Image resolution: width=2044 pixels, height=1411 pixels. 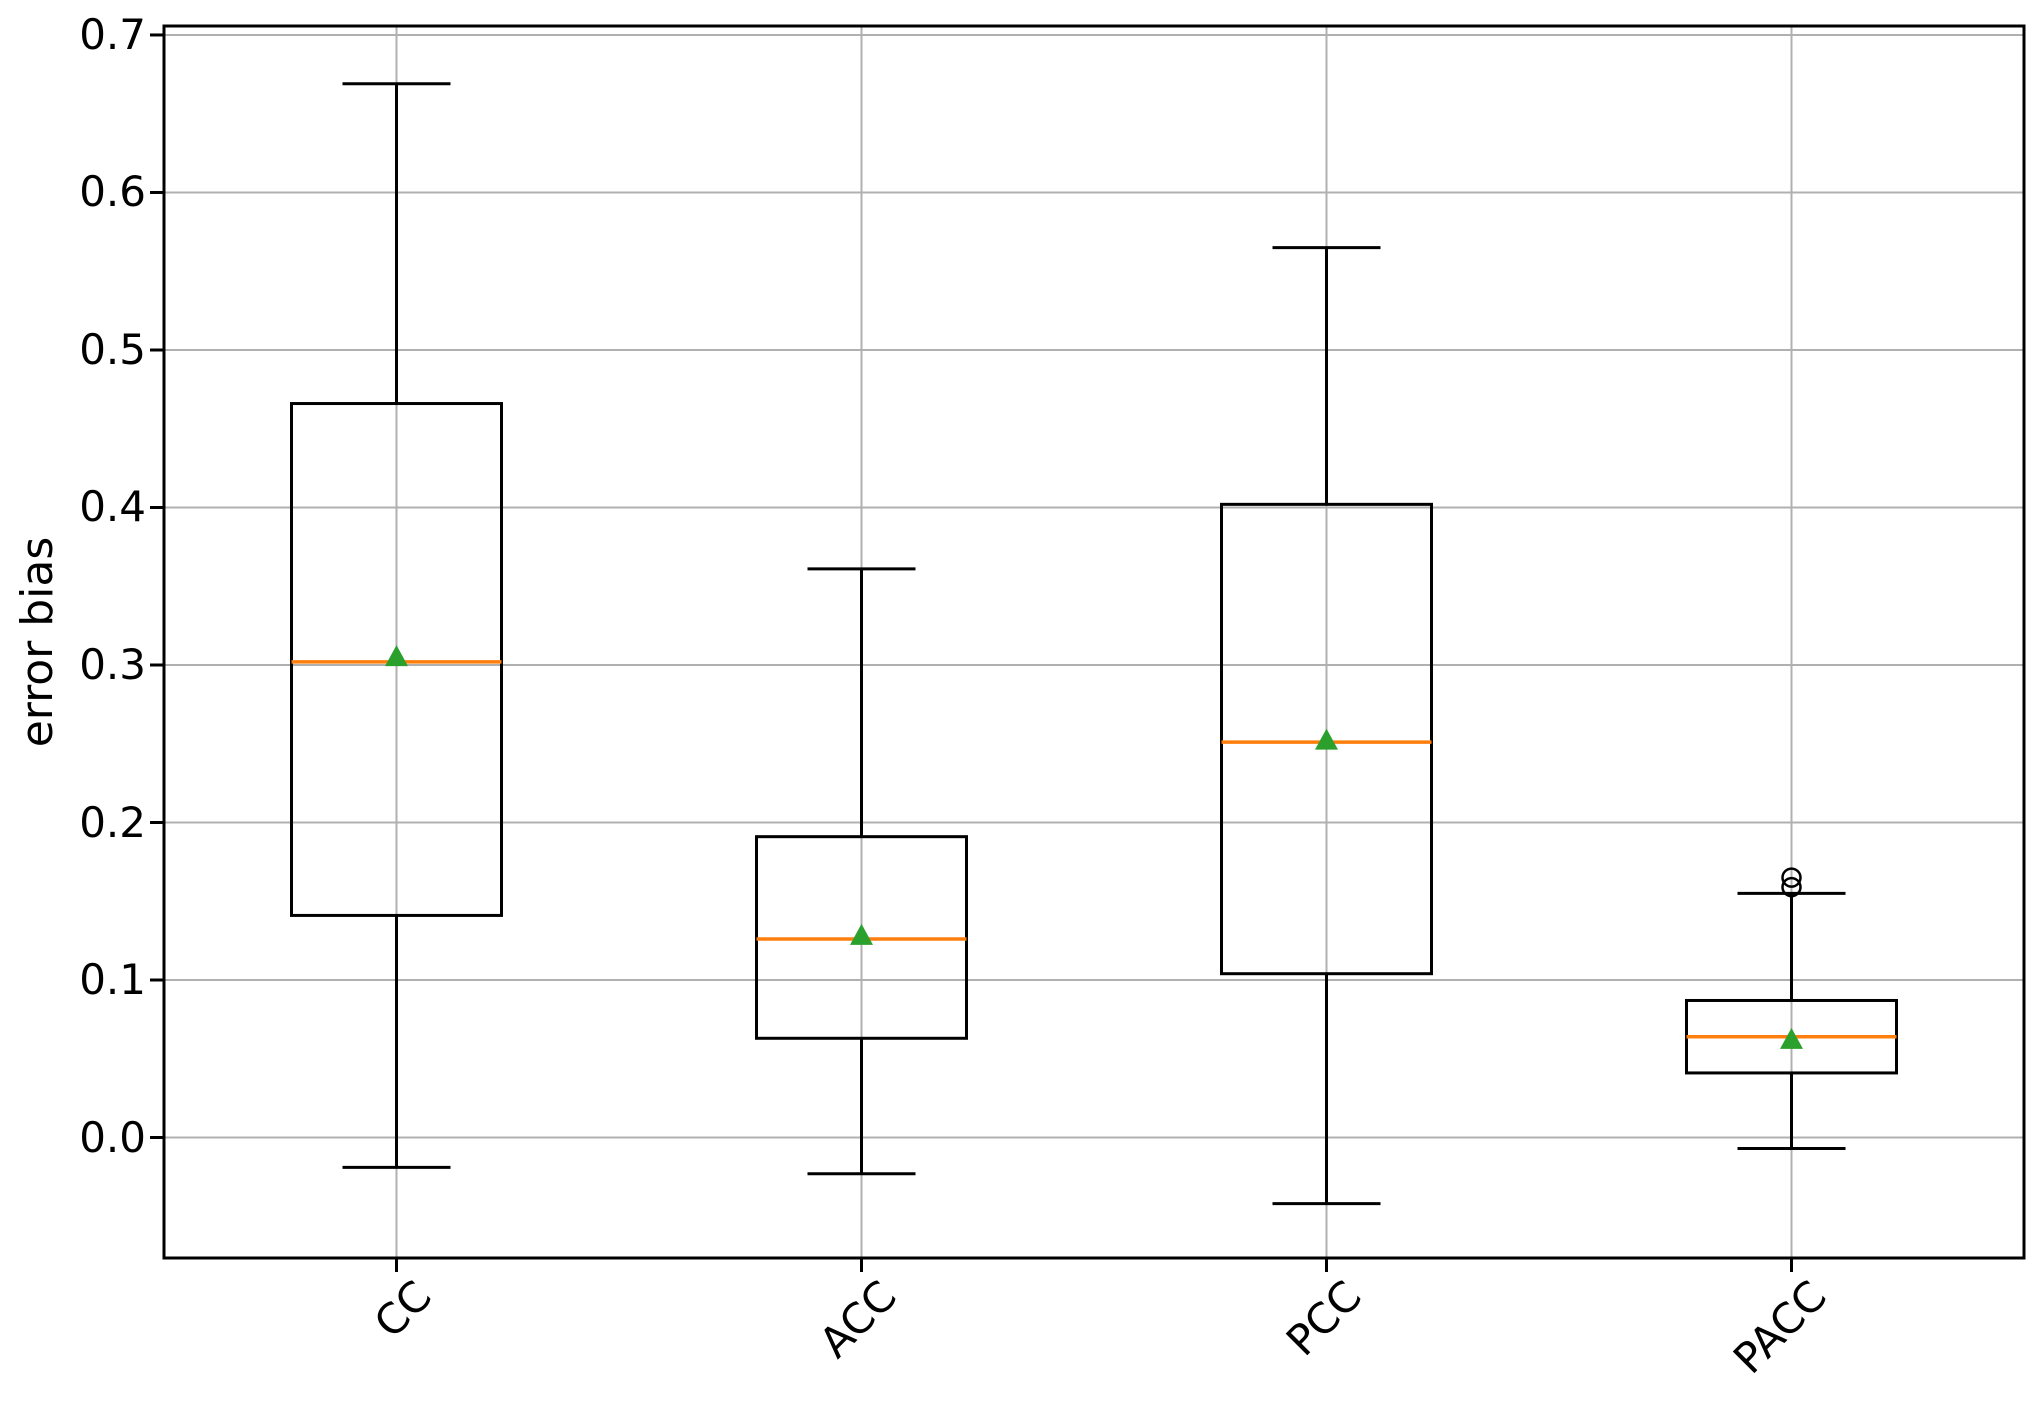 I want to click on y-tick-label: 0.0, so click(x=112, y=1137).